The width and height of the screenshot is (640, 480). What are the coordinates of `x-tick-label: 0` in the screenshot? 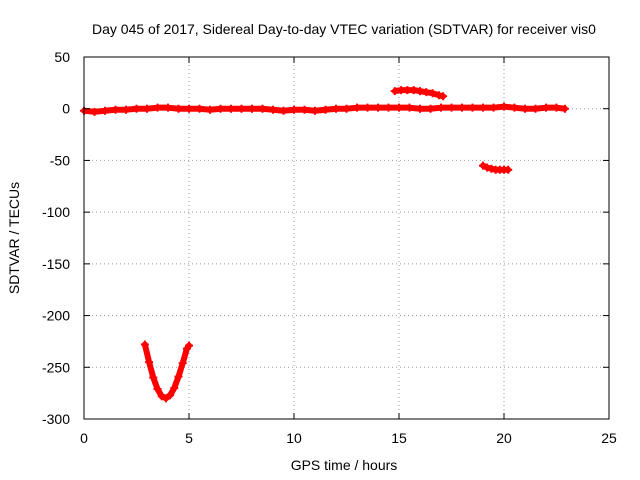 It's located at (84, 438).